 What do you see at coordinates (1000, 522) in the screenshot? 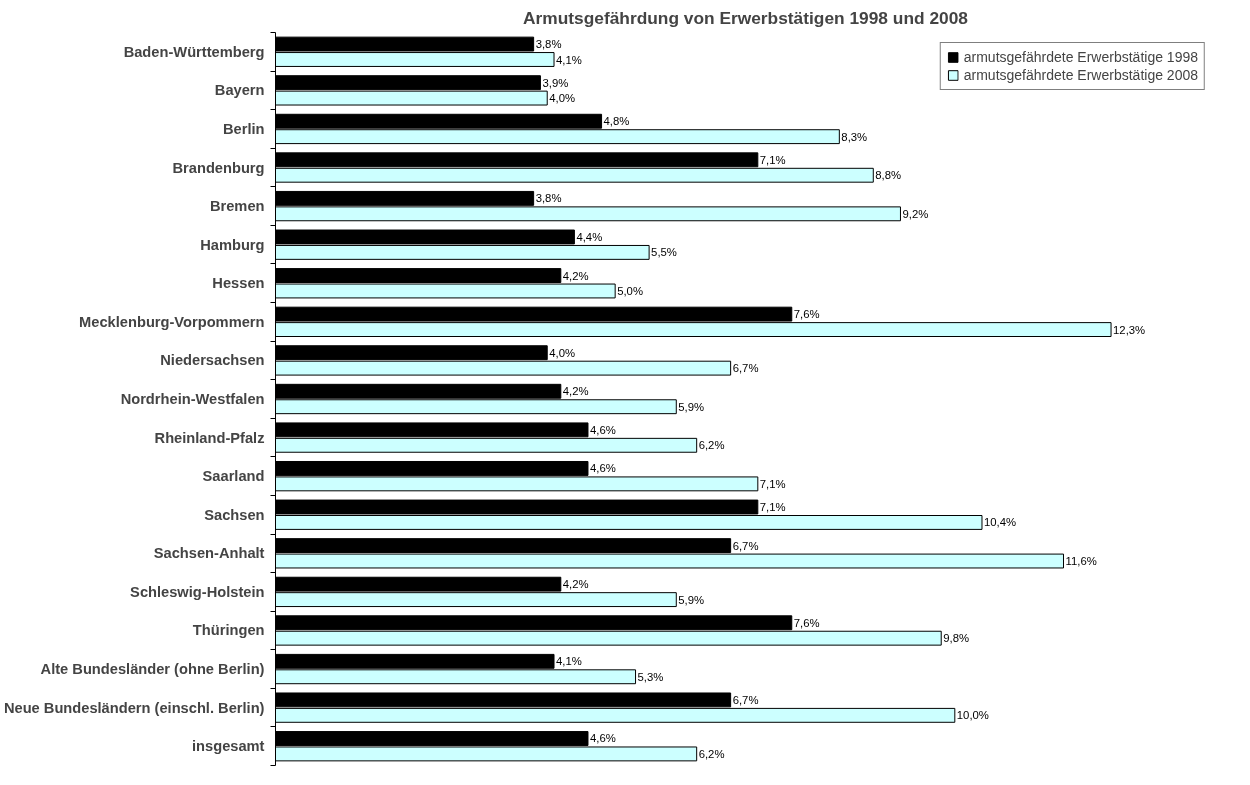
I see `data-label: 10,4%` at bounding box center [1000, 522].